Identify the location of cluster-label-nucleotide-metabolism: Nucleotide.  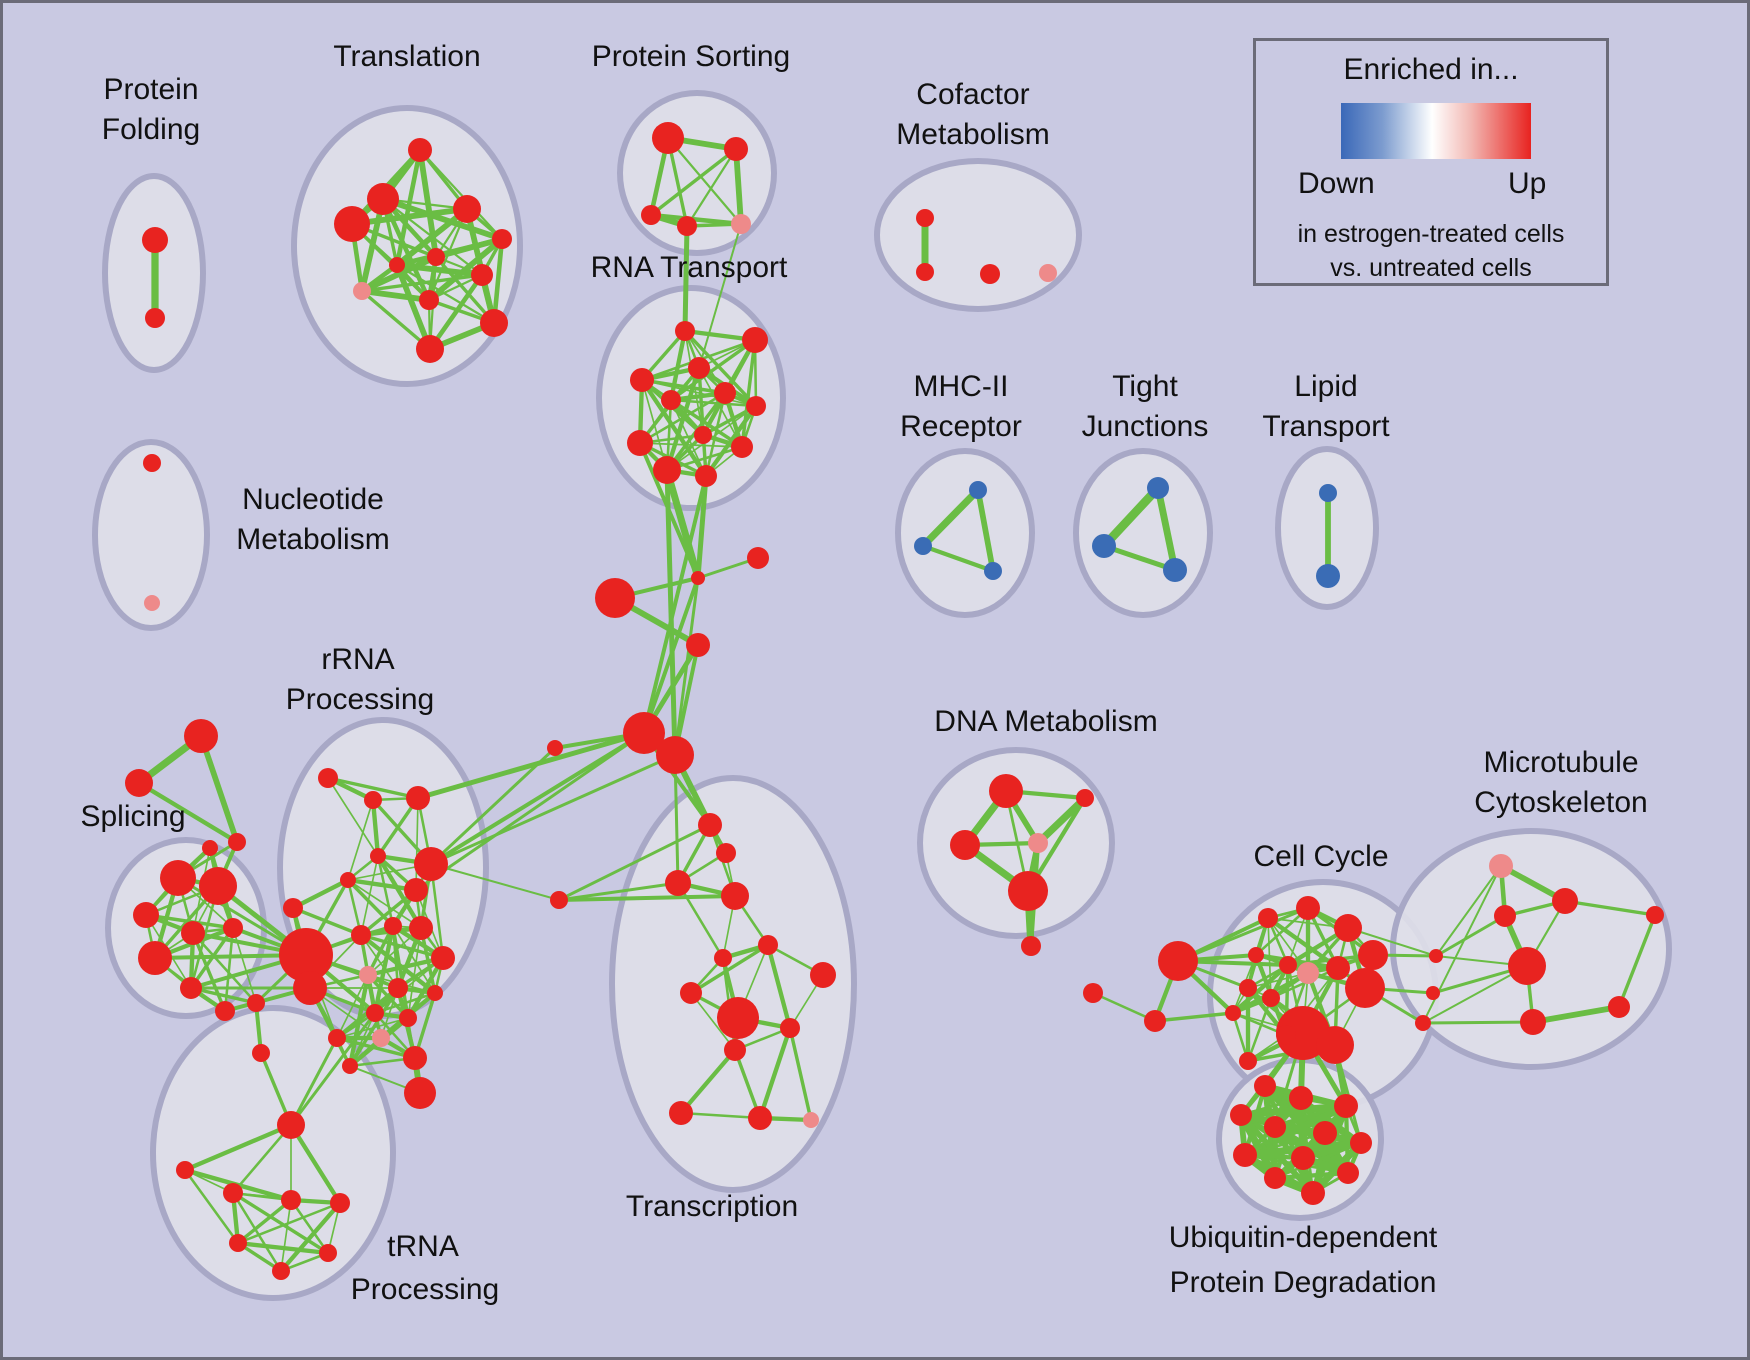
(313, 499).